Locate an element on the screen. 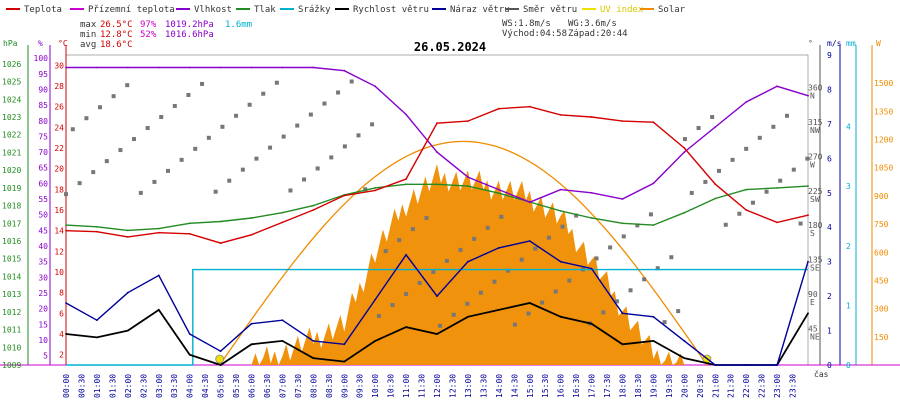 The image size is (900, 400). x-tick-label-17: 08:30 is located at coordinates (329, 386).